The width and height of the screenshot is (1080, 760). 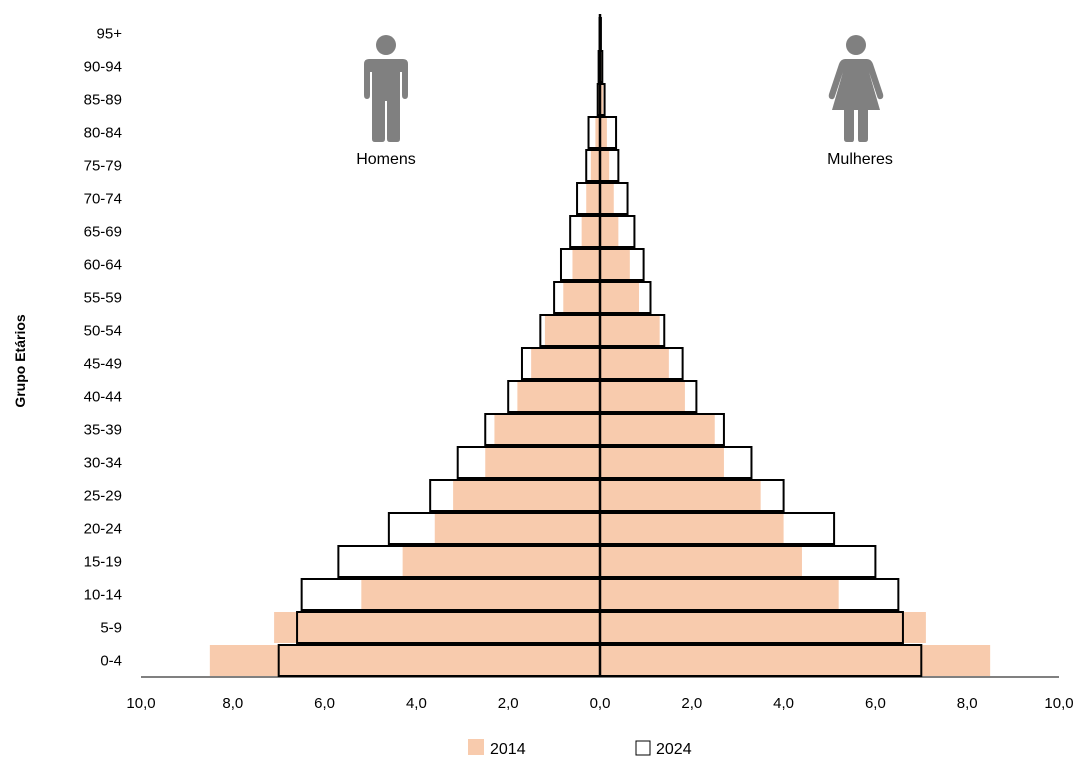 I want to click on age-label-0-4: 0-4, so click(x=111, y=661).